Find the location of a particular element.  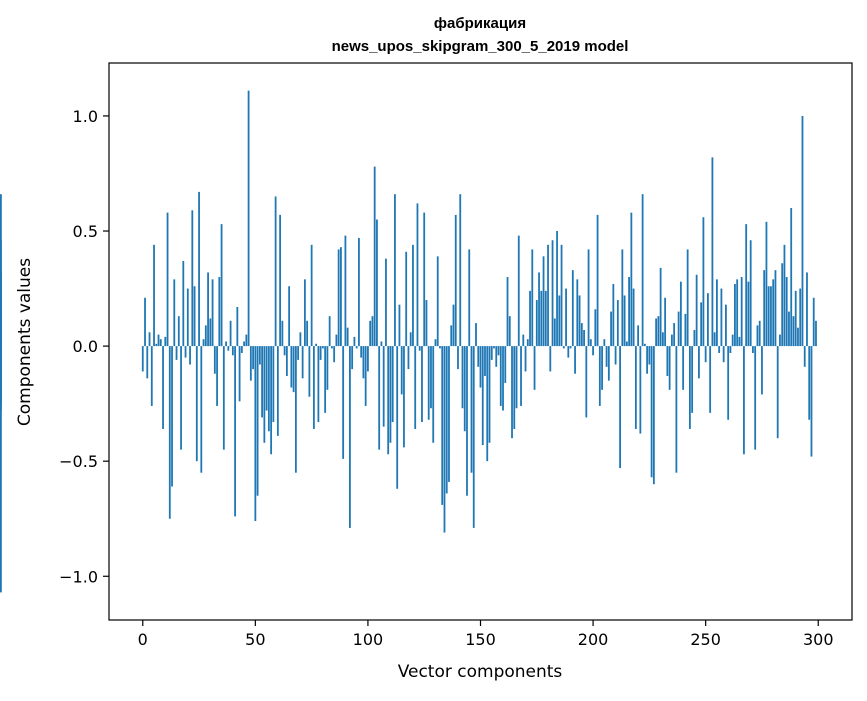

y-axis-ticks: 1.0 0.5 0.0 −0.5 −1.0 is located at coordinates (84, 346).